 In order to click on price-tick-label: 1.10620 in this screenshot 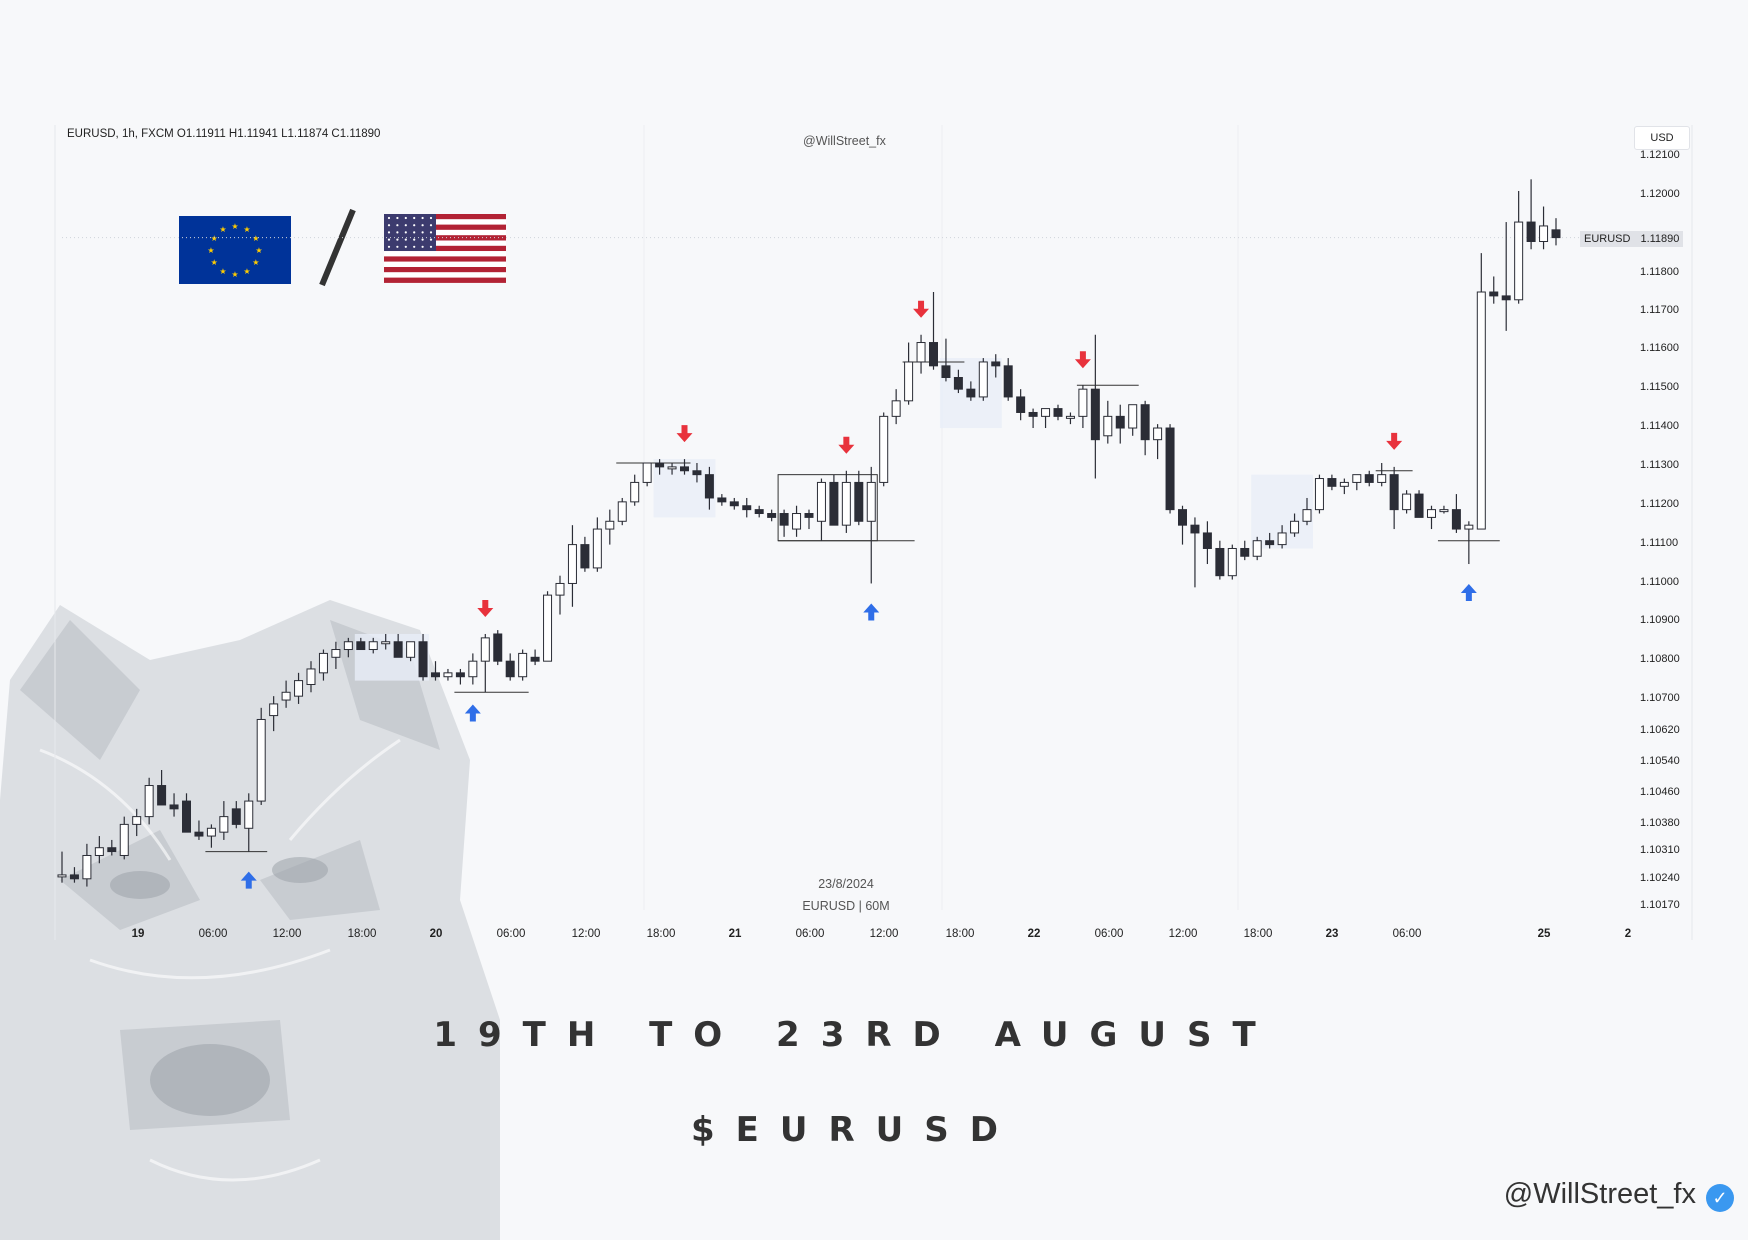, I will do `click(1660, 730)`.